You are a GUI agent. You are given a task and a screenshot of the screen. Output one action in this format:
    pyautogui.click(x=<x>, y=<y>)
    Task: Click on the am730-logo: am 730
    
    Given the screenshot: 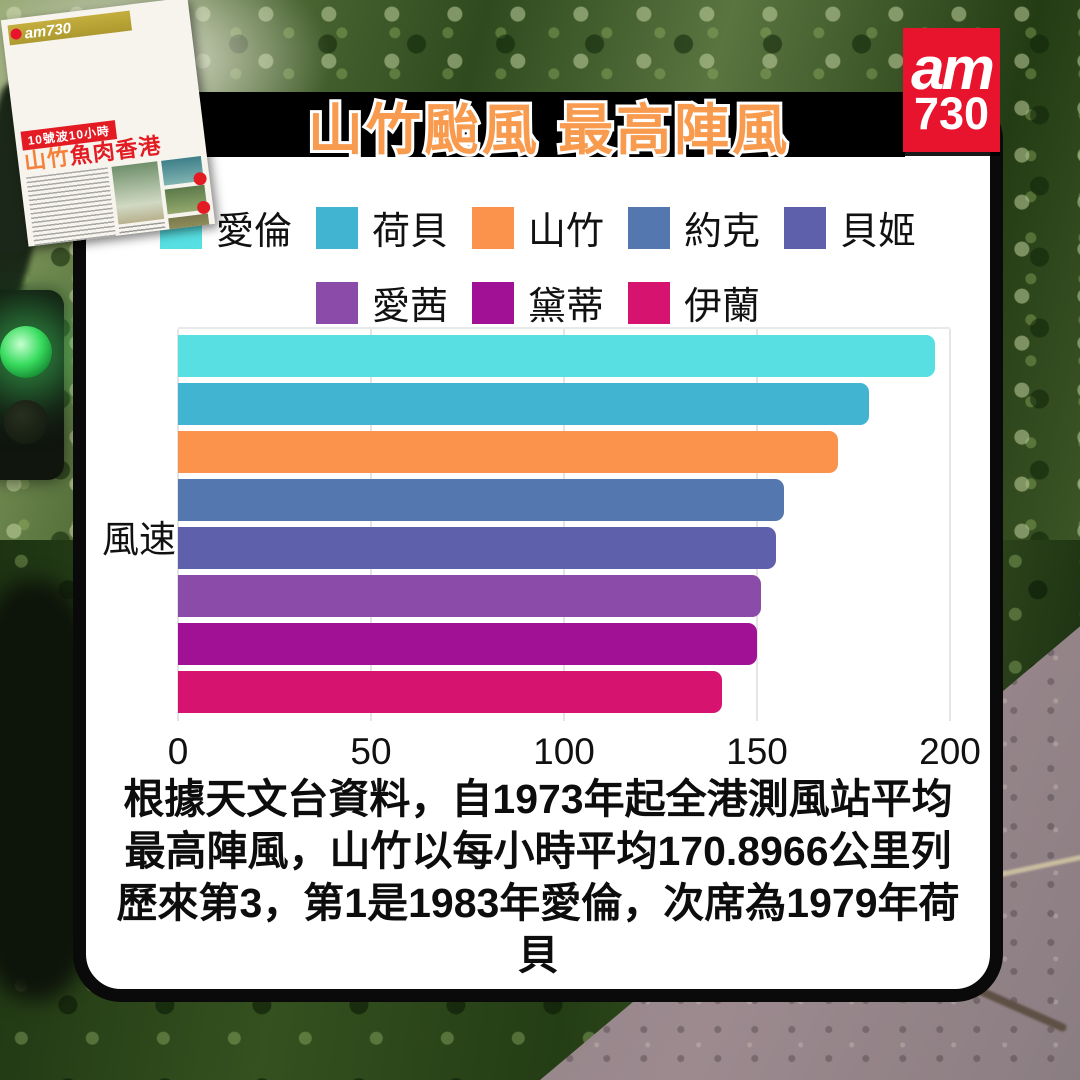 What is the action you would take?
    pyautogui.click(x=951, y=90)
    